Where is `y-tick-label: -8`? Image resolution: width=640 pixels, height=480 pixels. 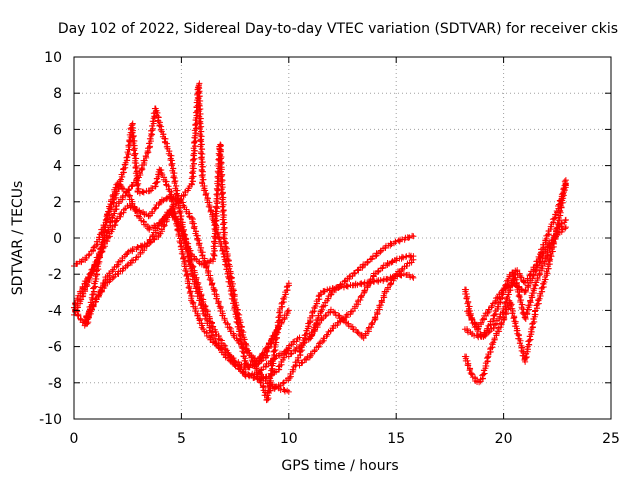 y-tick-label: -8 is located at coordinates (55, 384).